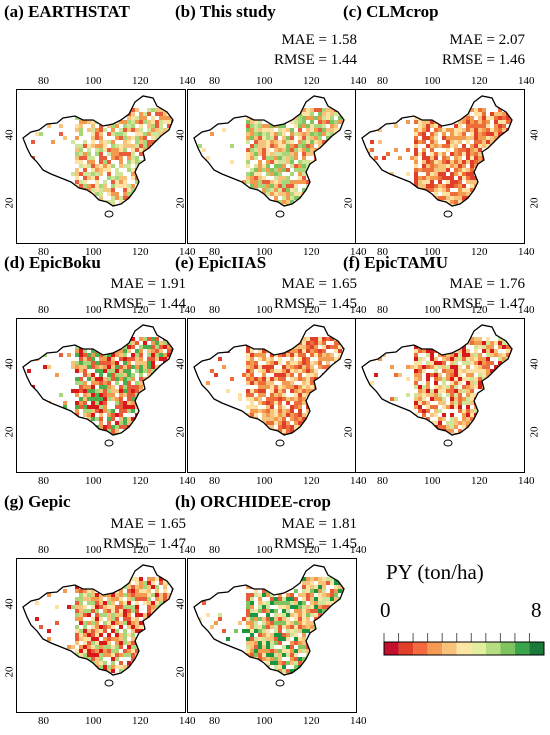 Image resolution: width=550 pixels, height=735 pixels. I want to click on mae-label: MAE = 1.65, so click(319, 284).